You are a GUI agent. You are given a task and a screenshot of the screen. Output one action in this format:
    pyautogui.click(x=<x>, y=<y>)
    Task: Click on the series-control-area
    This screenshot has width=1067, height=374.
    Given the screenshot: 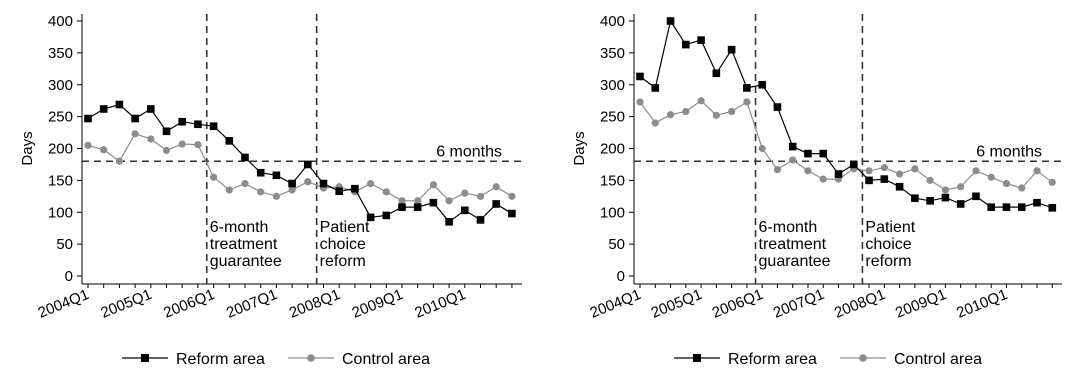 What is the action you would take?
    pyautogui.click(x=846, y=145)
    